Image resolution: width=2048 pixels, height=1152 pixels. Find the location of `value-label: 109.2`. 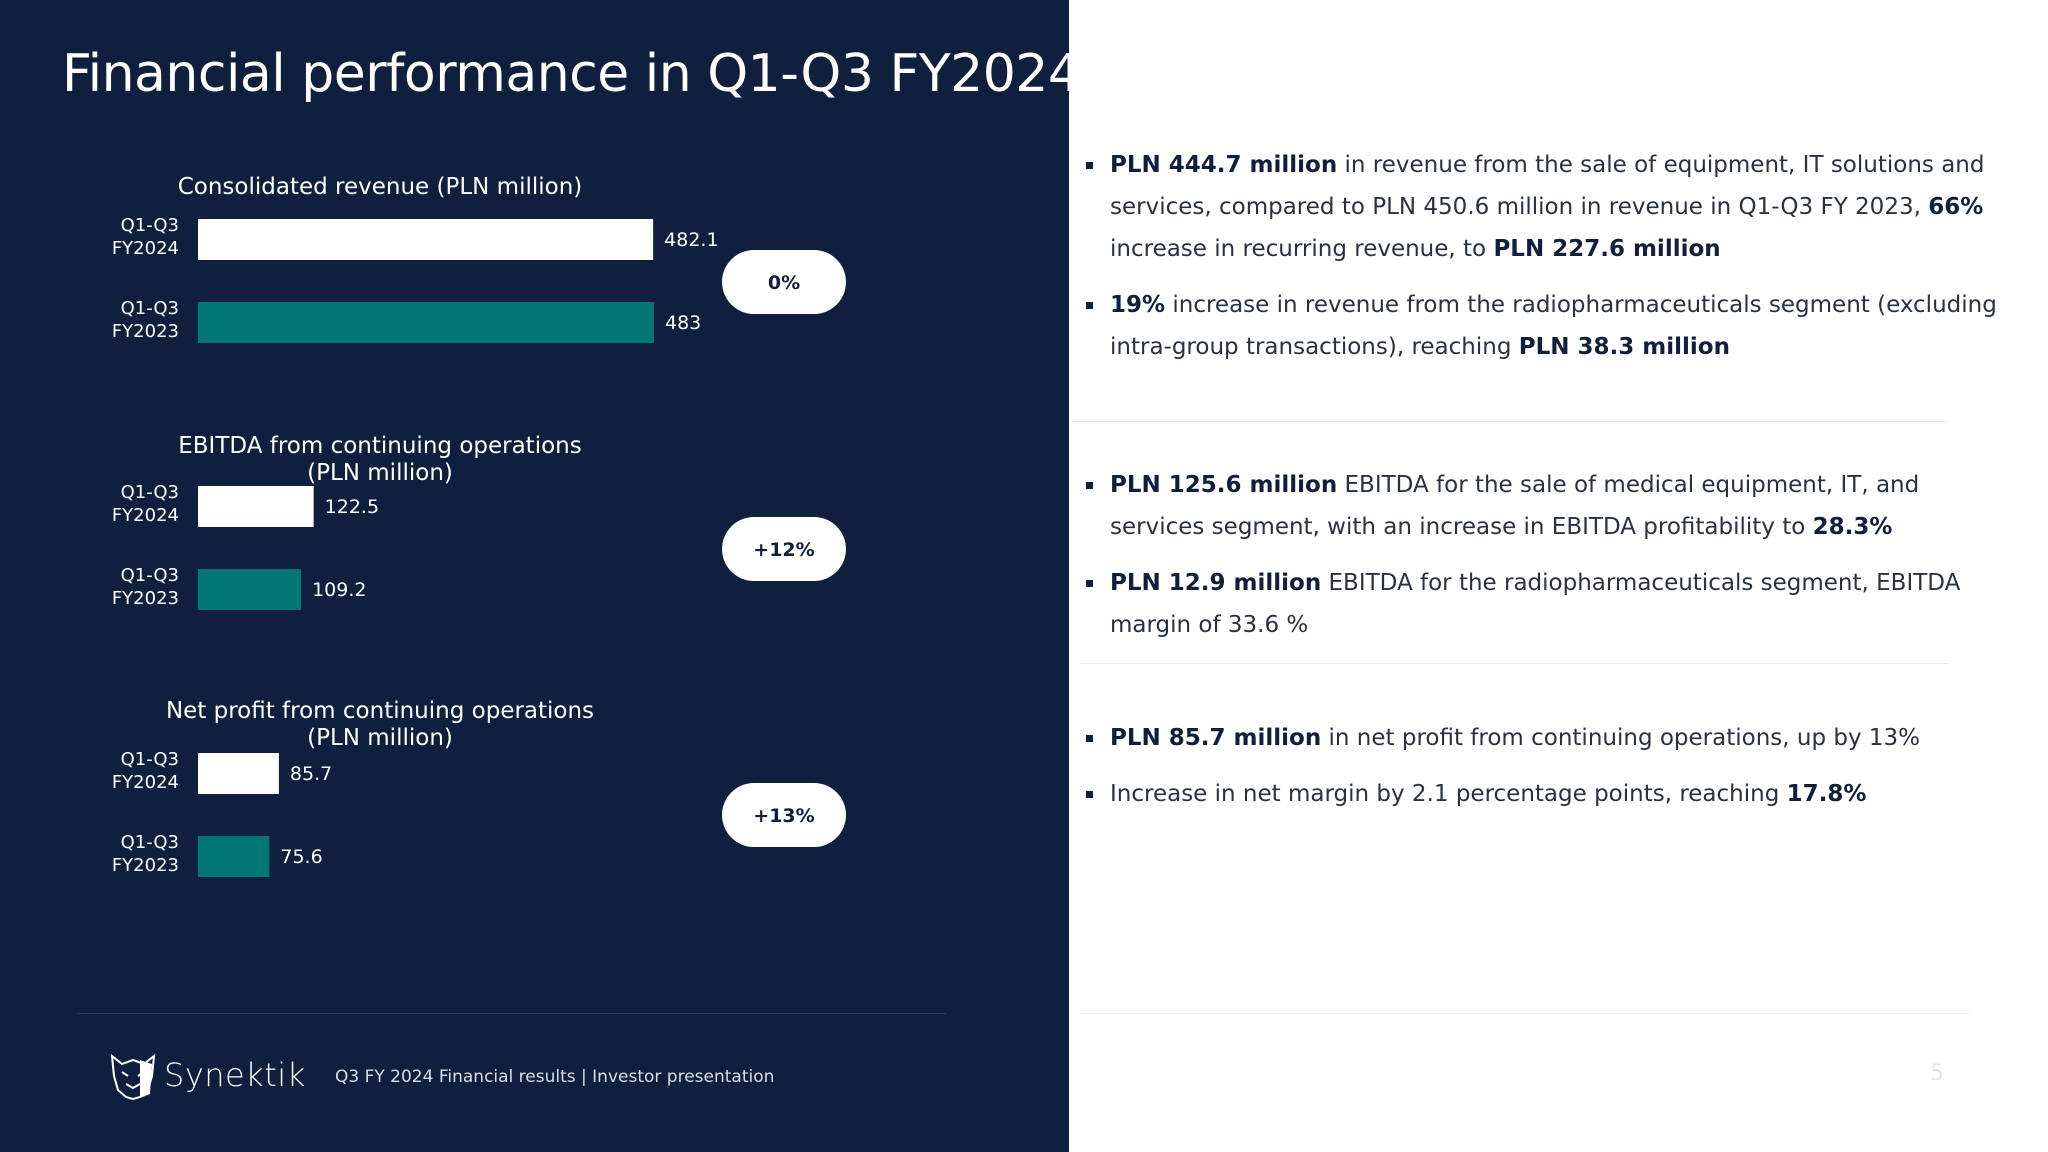

value-label: 109.2 is located at coordinates (339, 590).